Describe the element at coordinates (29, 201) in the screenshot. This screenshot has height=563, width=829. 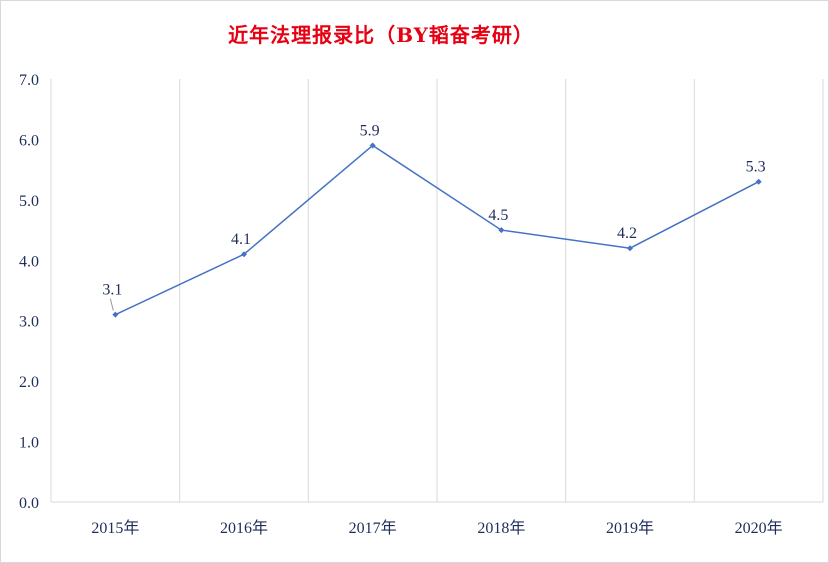
I see `y-tick-label: 5.0` at that location.